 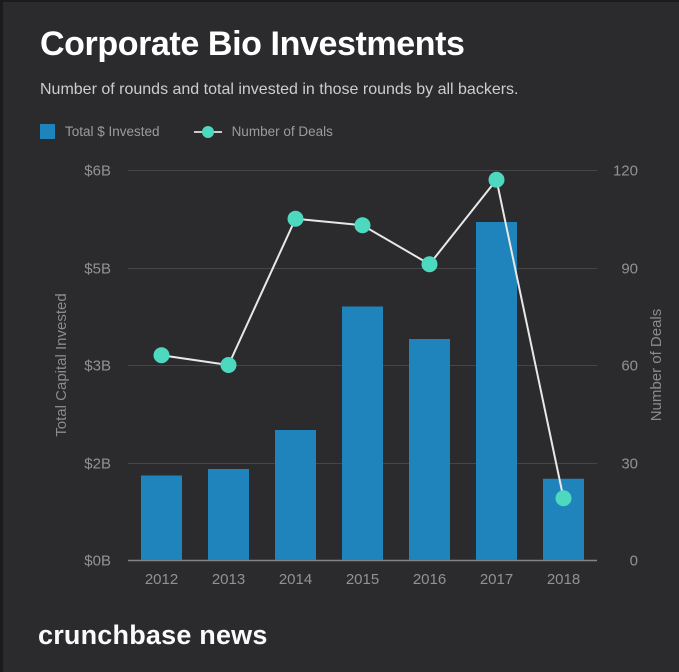 I want to click on page-title: Corporate Bio Investments, so click(x=252, y=44).